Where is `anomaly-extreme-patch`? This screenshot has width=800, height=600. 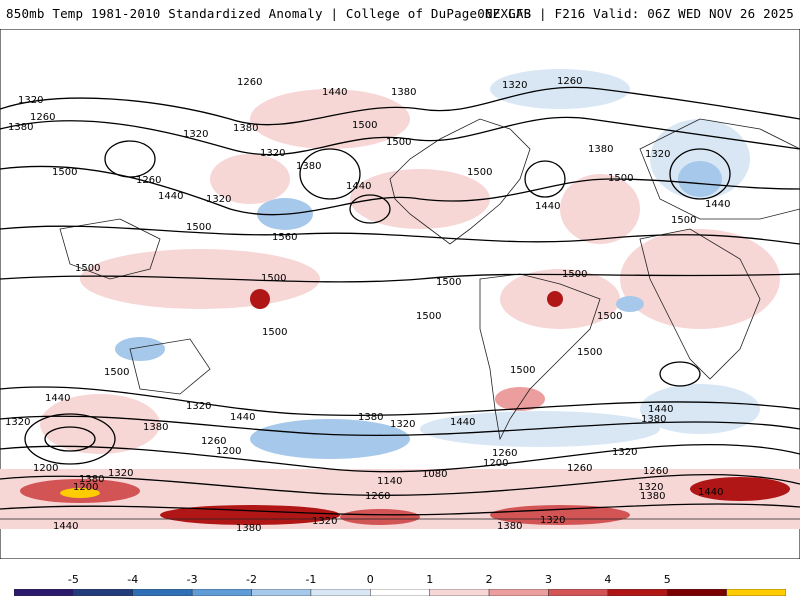
anomaly-extreme-patch is located at coordinates (80, 493).